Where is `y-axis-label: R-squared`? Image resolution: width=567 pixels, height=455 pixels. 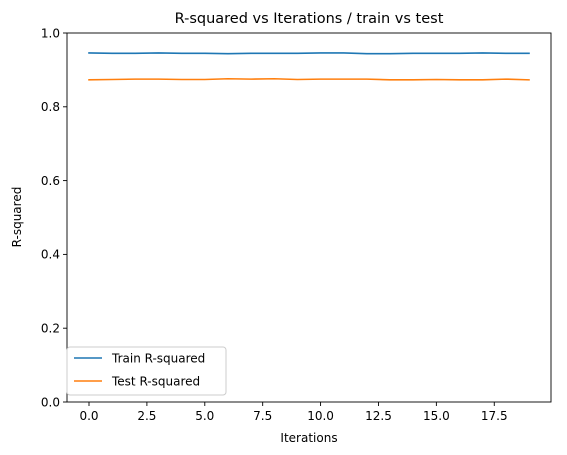 y-axis-label: R-squared is located at coordinates (17, 217).